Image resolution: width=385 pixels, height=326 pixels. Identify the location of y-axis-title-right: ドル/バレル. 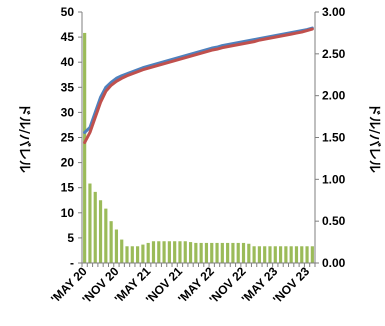
(373, 138).